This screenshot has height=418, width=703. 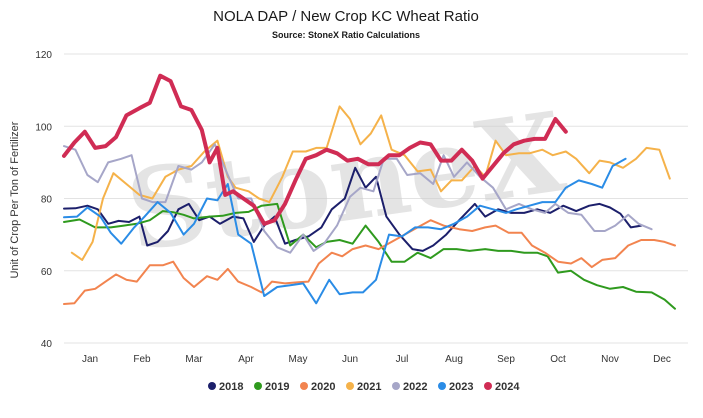 I want to click on chart-subtitle: Source: StoneX Ratio Calculations, so click(x=346, y=35).